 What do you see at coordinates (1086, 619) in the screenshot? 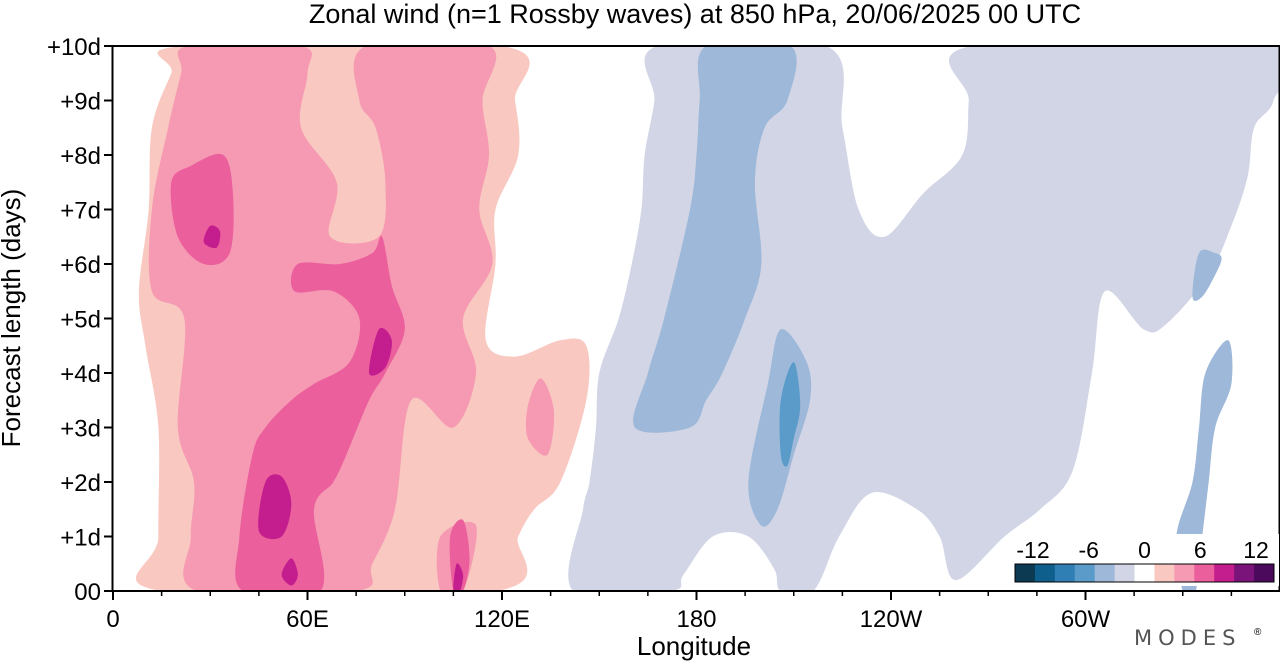
I see `x-tick-label: 60W` at bounding box center [1086, 619].